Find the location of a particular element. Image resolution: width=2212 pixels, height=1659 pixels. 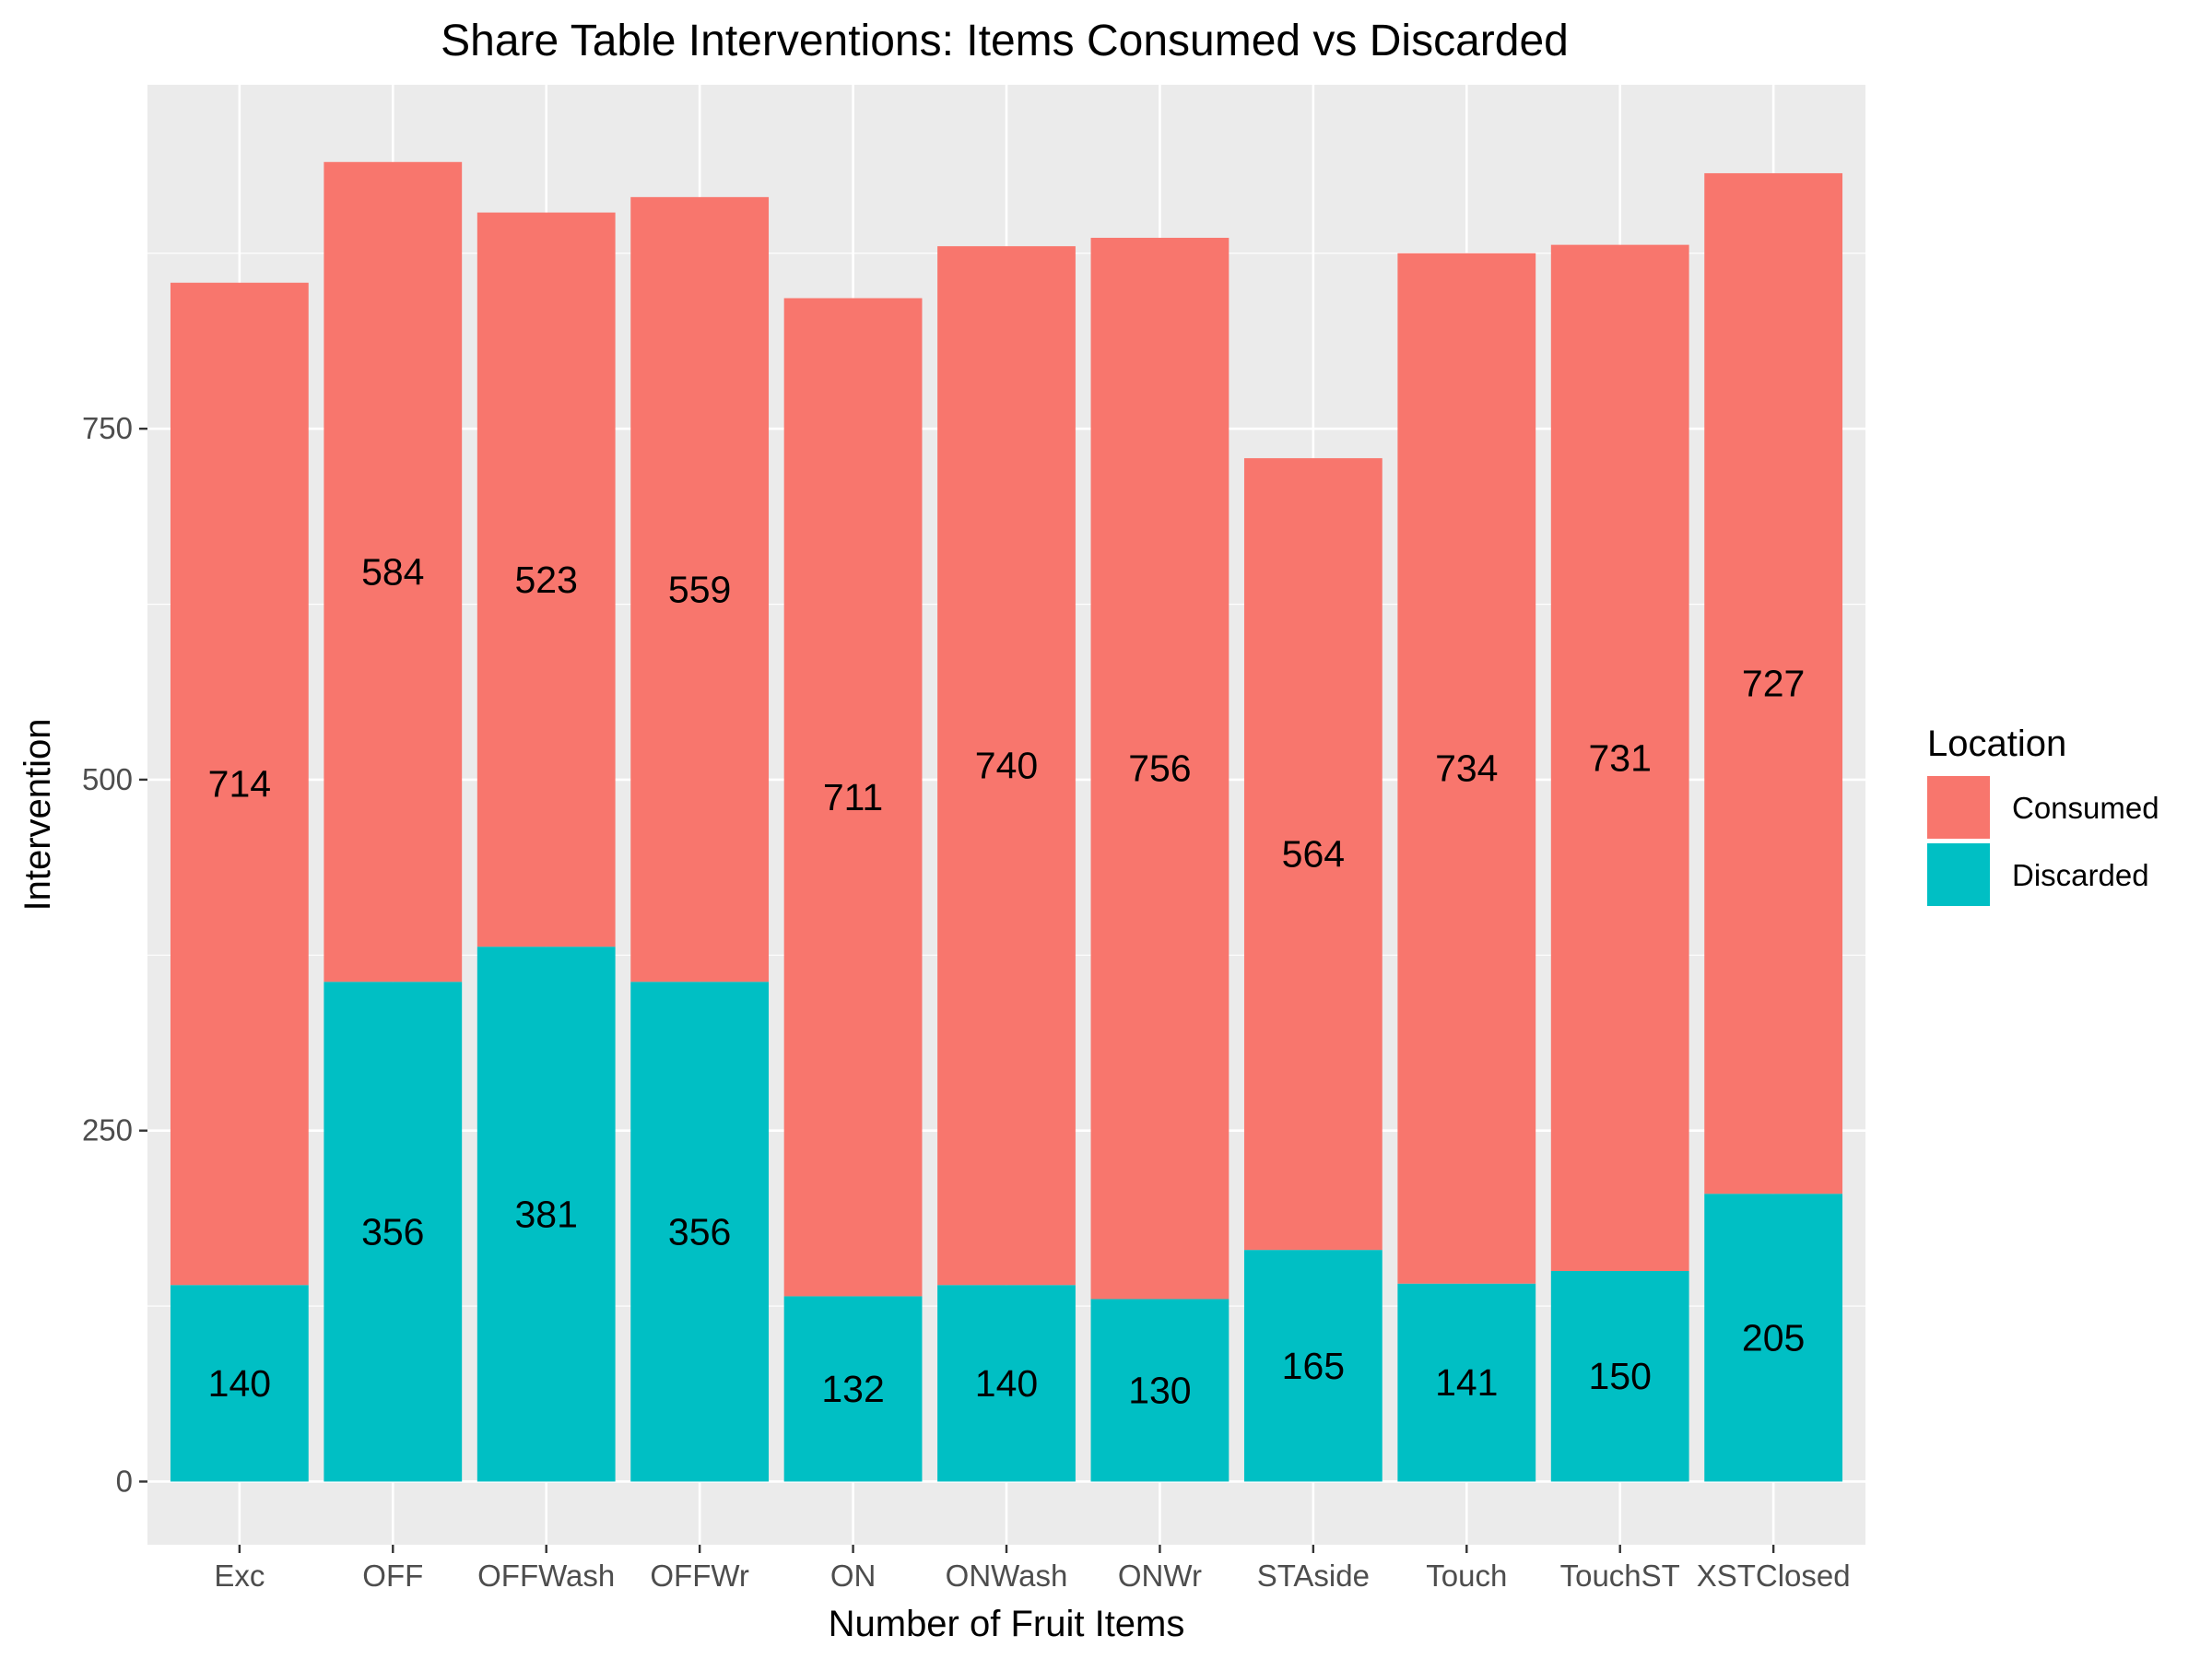

bar-label-discarded: 381 is located at coordinates (546, 1214).